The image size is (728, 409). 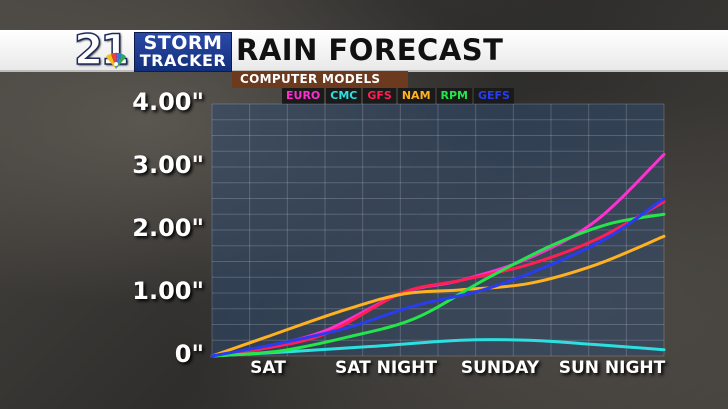 I want to click on peacock-logo-icon, so click(x=116, y=60).